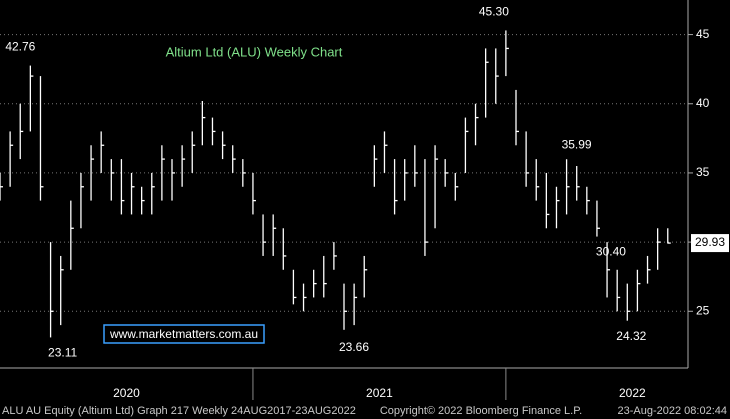 The width and height of the screenshot is (730, 419). What do you see at coordinates (672, 411) in the screenshot?
I see `footer-right: 23-Aug-2022 08:02:44` at bounding box center [672, 411].